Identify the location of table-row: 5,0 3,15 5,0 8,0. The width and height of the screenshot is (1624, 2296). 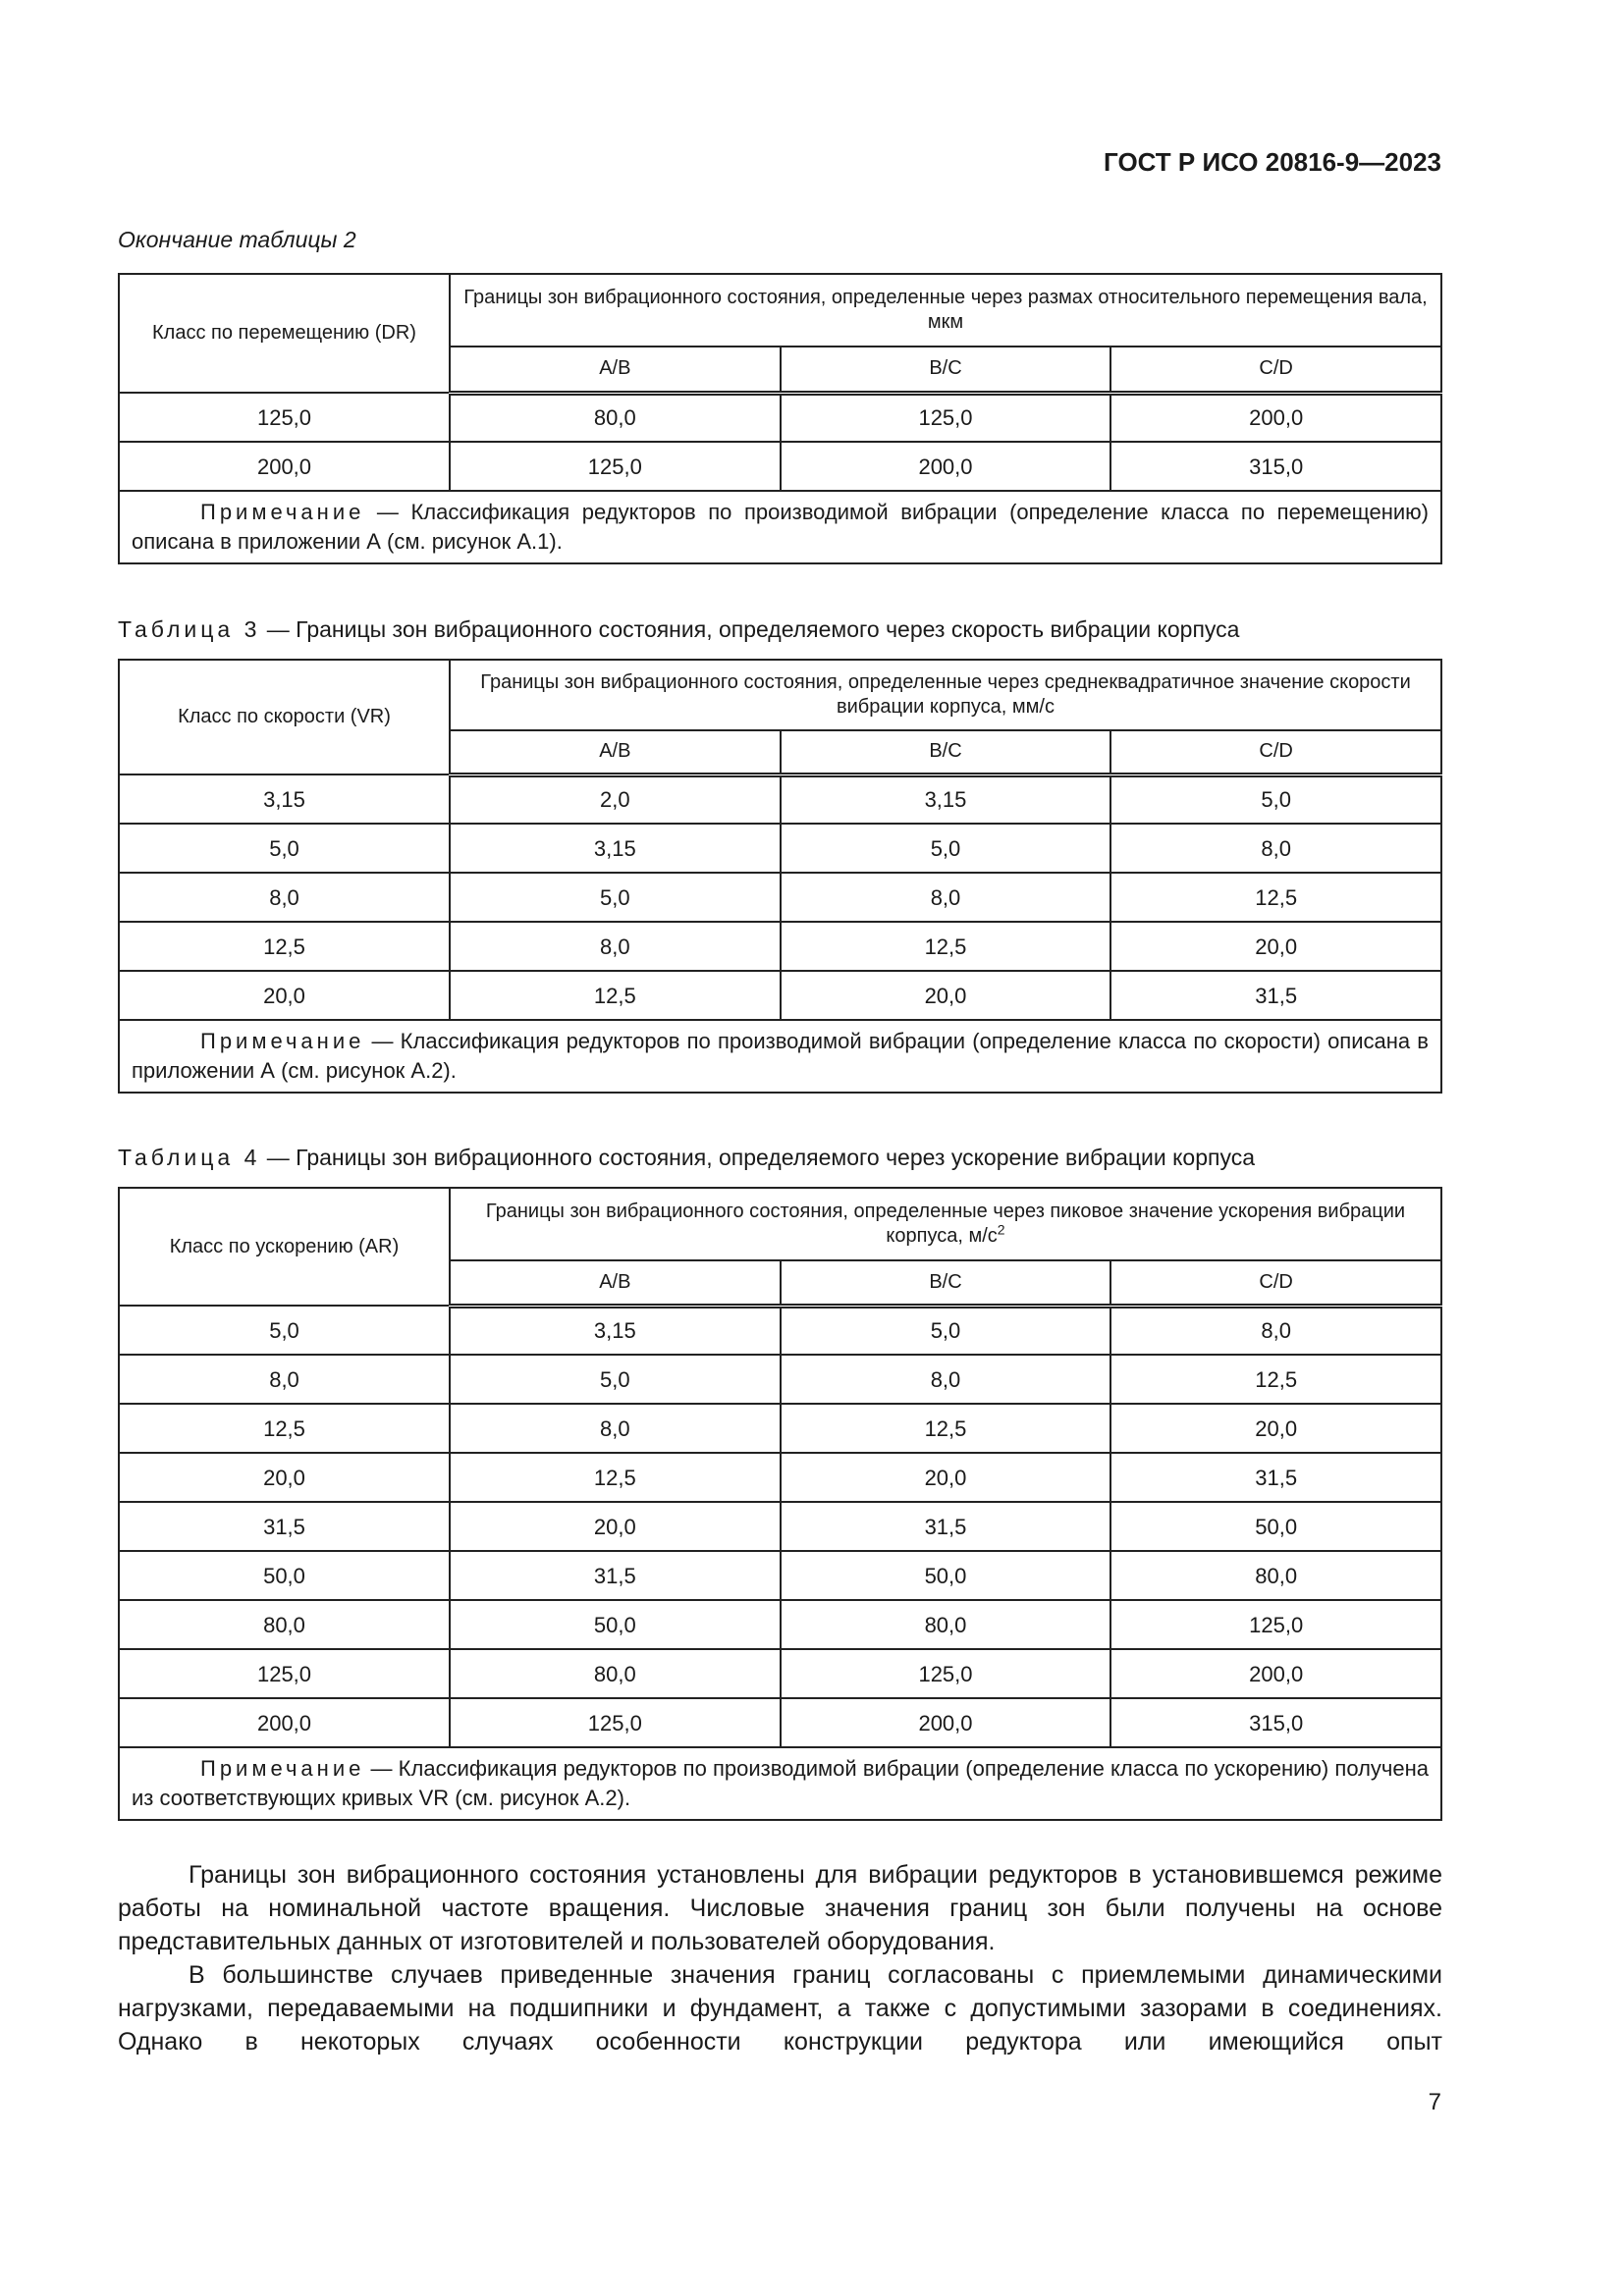
(780, 849).